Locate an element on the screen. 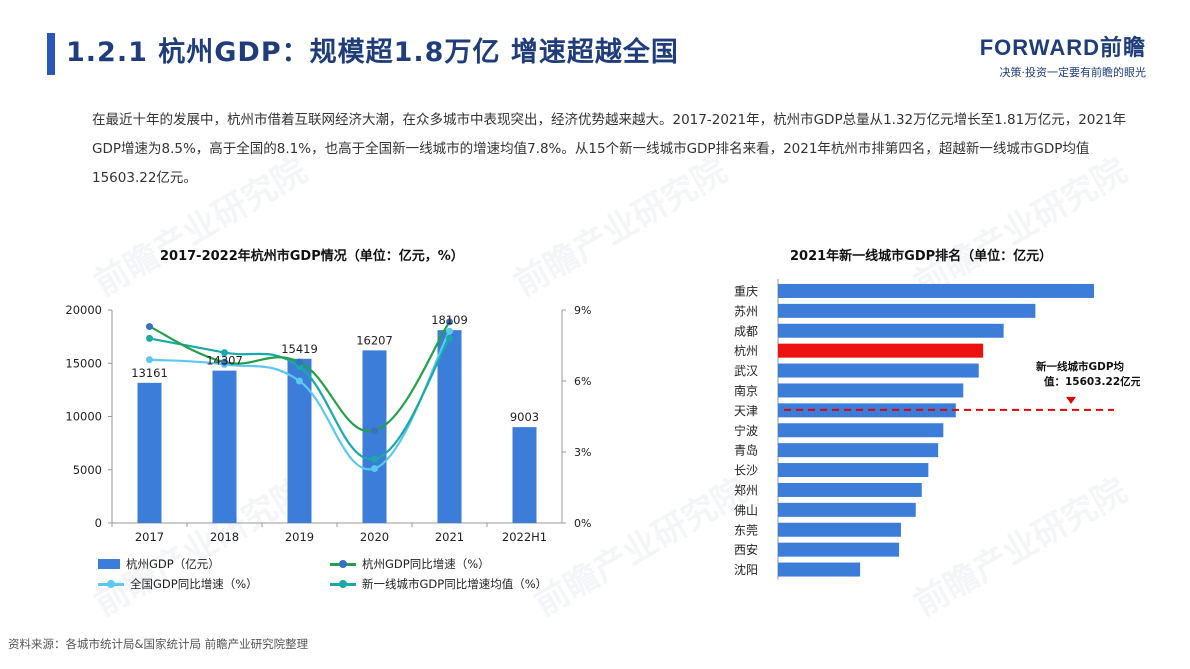  city-label: 青岛 is located at coordinates (746, 450).